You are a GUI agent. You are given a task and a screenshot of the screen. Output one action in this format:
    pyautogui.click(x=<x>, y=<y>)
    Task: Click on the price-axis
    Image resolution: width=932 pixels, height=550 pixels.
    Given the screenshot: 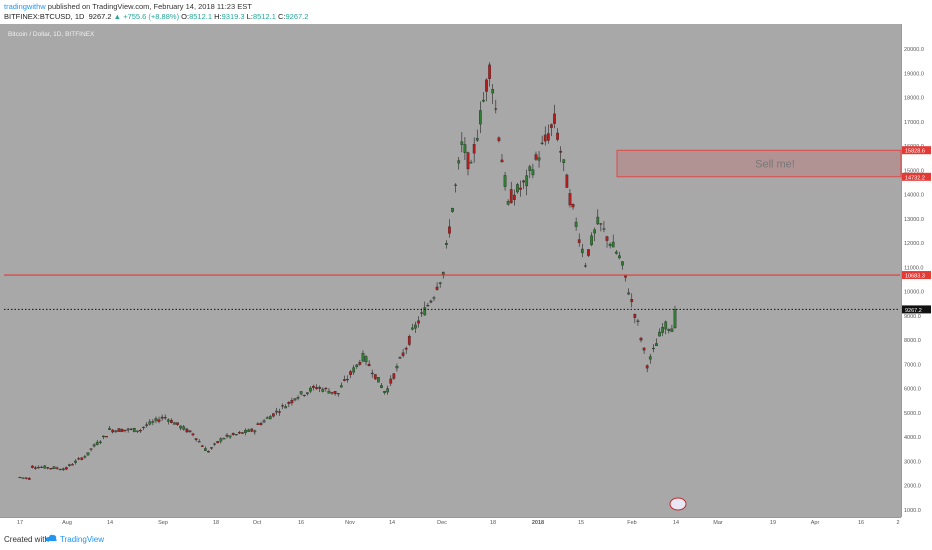 What is the action you would take?
    pyautogui.click(x=916, y=270)
    